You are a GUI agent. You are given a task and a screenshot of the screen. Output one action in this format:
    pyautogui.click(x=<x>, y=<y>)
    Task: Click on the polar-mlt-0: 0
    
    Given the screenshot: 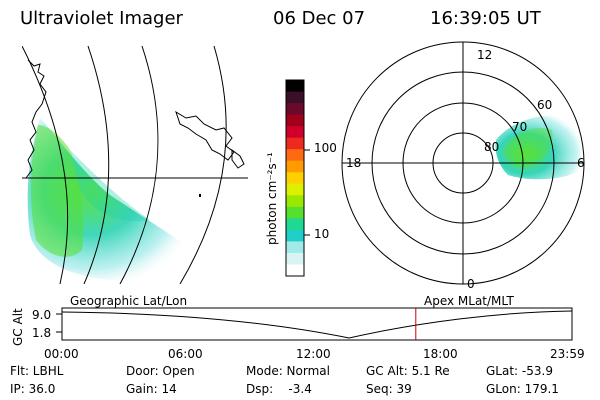 What is the action you would take?
    pyautogui.click(x=471, y=284)
    